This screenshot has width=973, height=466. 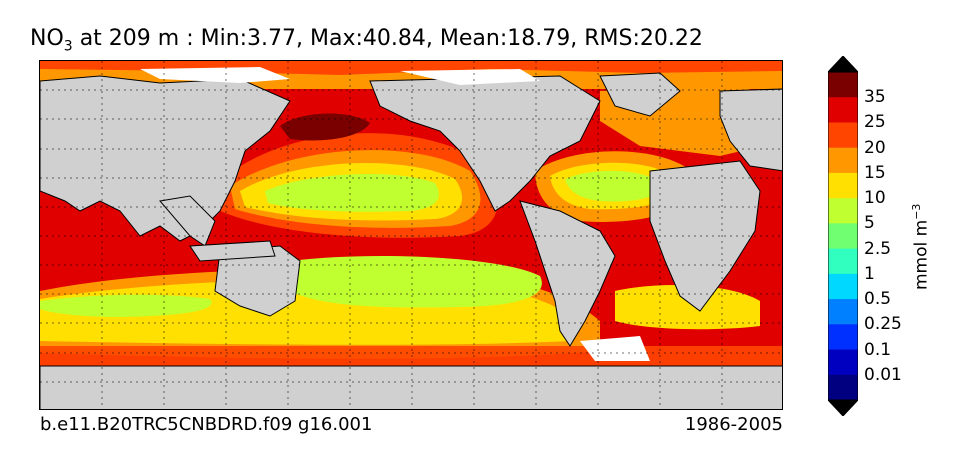 I want to click on colorbar-under-arrow, so click(x=843, y=407).